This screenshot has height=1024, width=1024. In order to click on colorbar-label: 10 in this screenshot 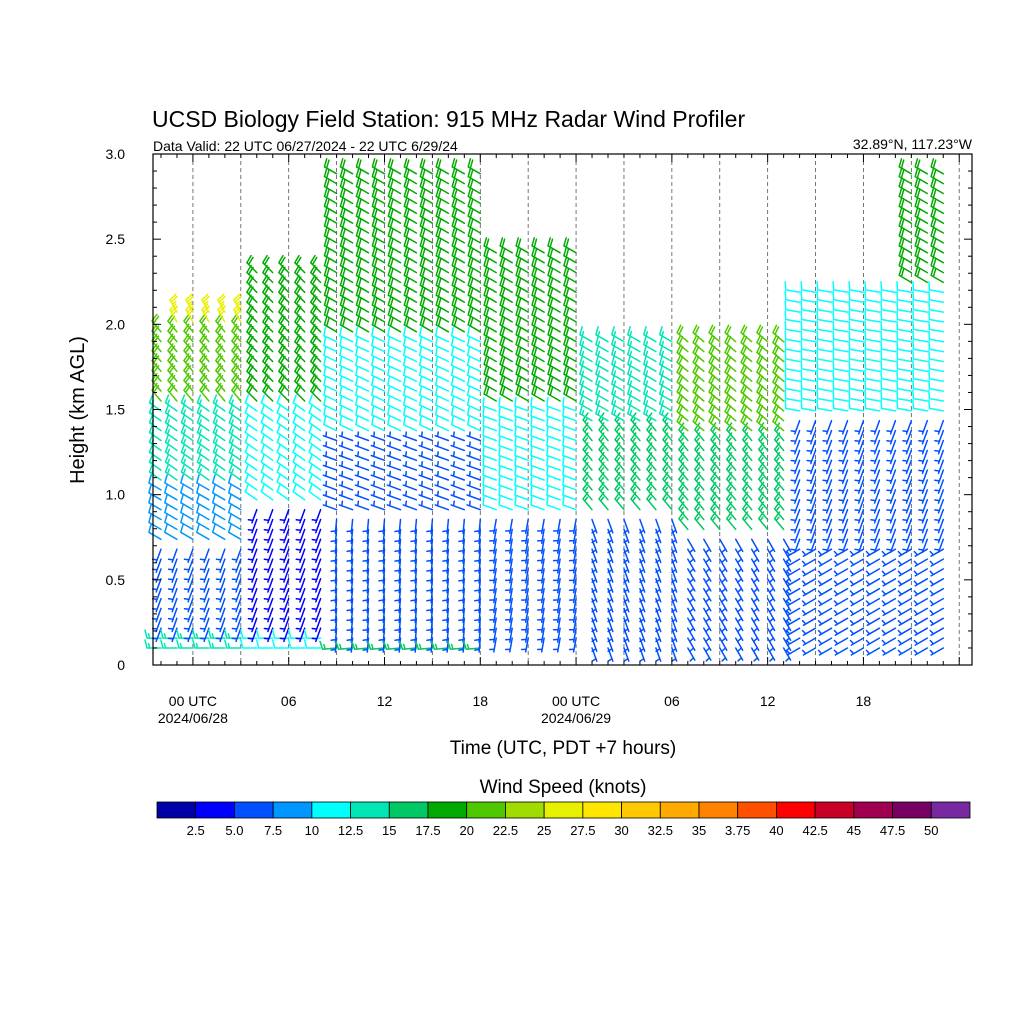, I will do `click(312, 830)`.